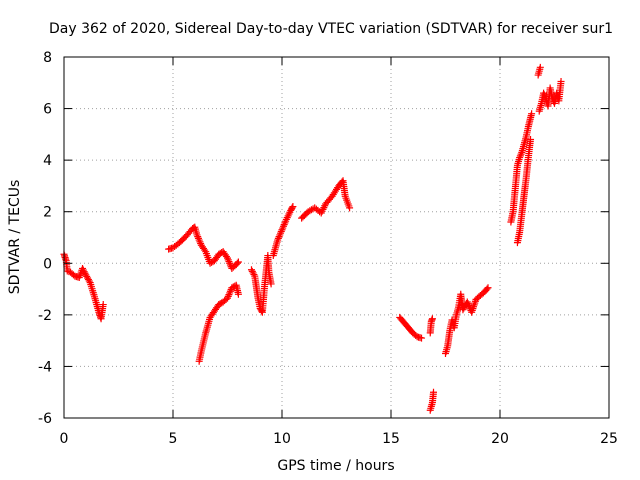 This screenshot has height=480, width=640. Describe the element at coordinates (47, 110) in the screenshot. I see `y-tick-label: 6` at that location.